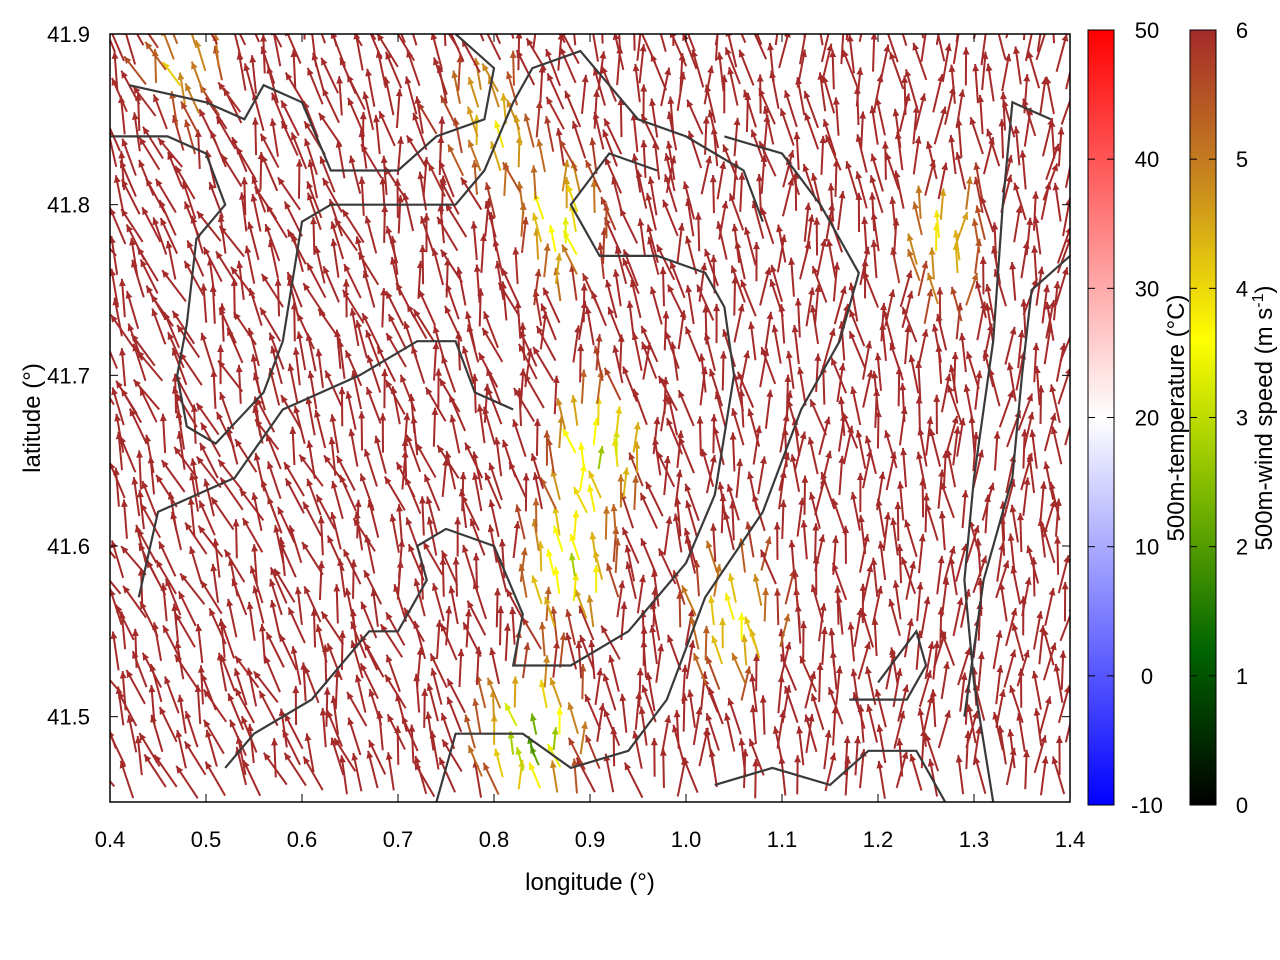 The height and width of the screenshot is (960, 1280). Describe the element at coordinates (1147, 418) in the screenshot. I see `colorbar-tick-label: 20` at that location.